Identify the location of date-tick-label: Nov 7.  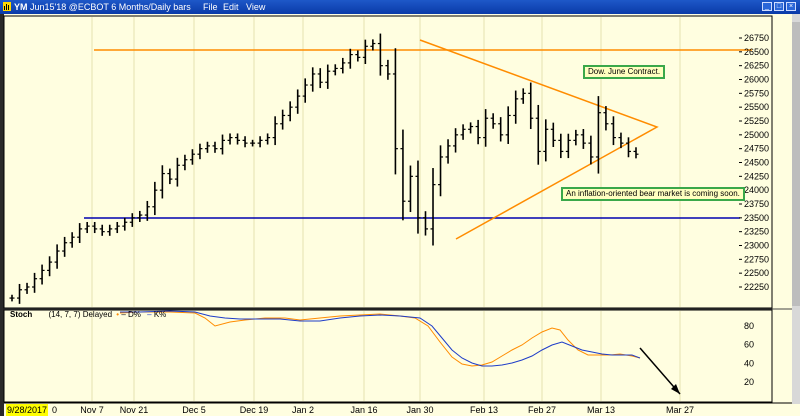
(92, 410).